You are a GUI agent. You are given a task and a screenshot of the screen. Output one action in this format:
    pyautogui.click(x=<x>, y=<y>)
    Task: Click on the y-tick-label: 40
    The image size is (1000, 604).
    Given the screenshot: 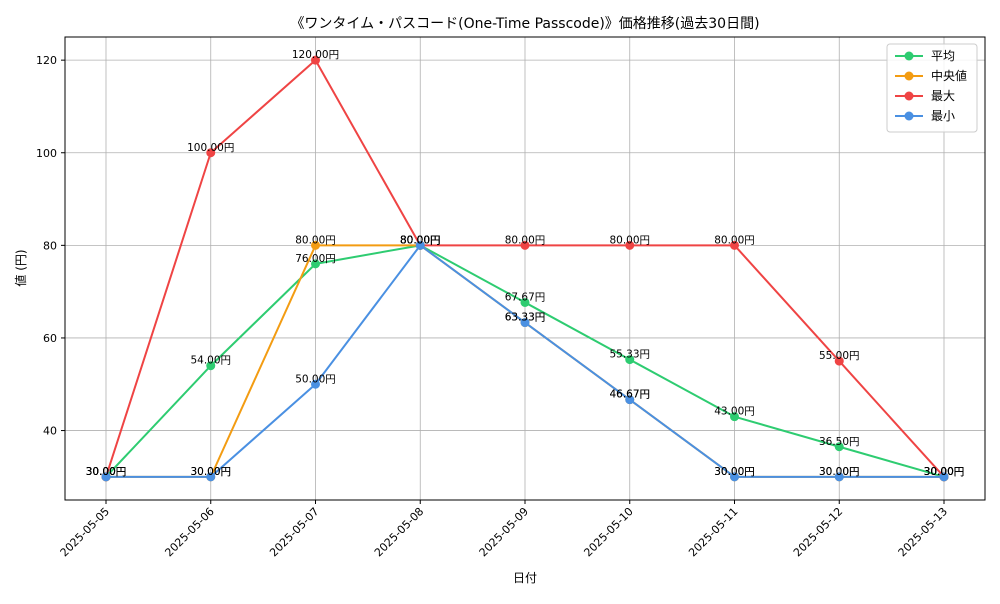 What is the action you would take?
    pyautogui.click(x=50, y=431)
    